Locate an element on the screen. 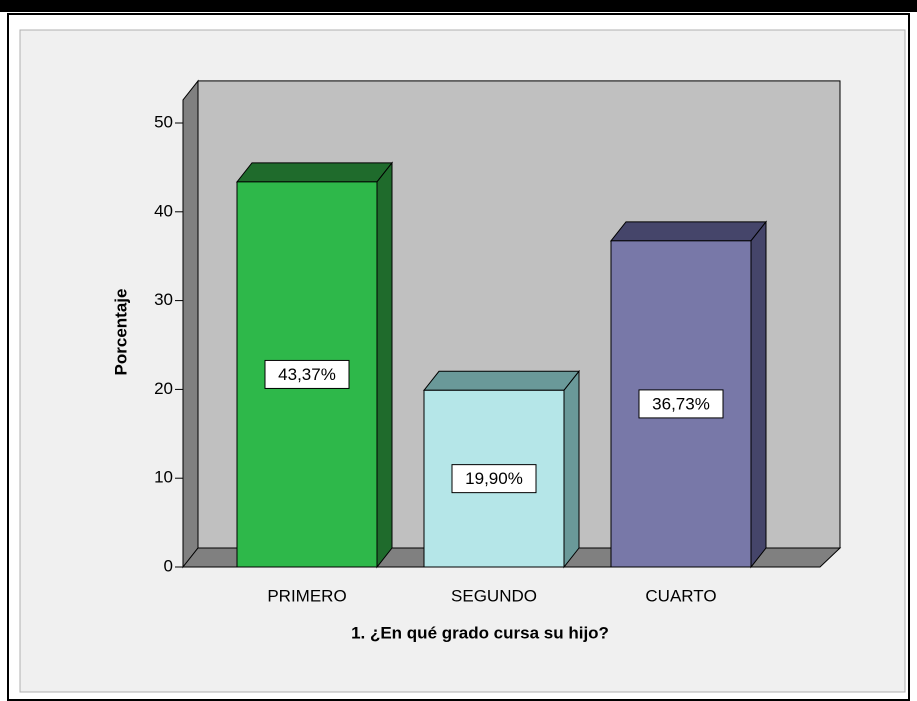 The width and height of the screenshot is (917, 701). y-axis-title: Porcentaje is located at coordinates (120, 332).